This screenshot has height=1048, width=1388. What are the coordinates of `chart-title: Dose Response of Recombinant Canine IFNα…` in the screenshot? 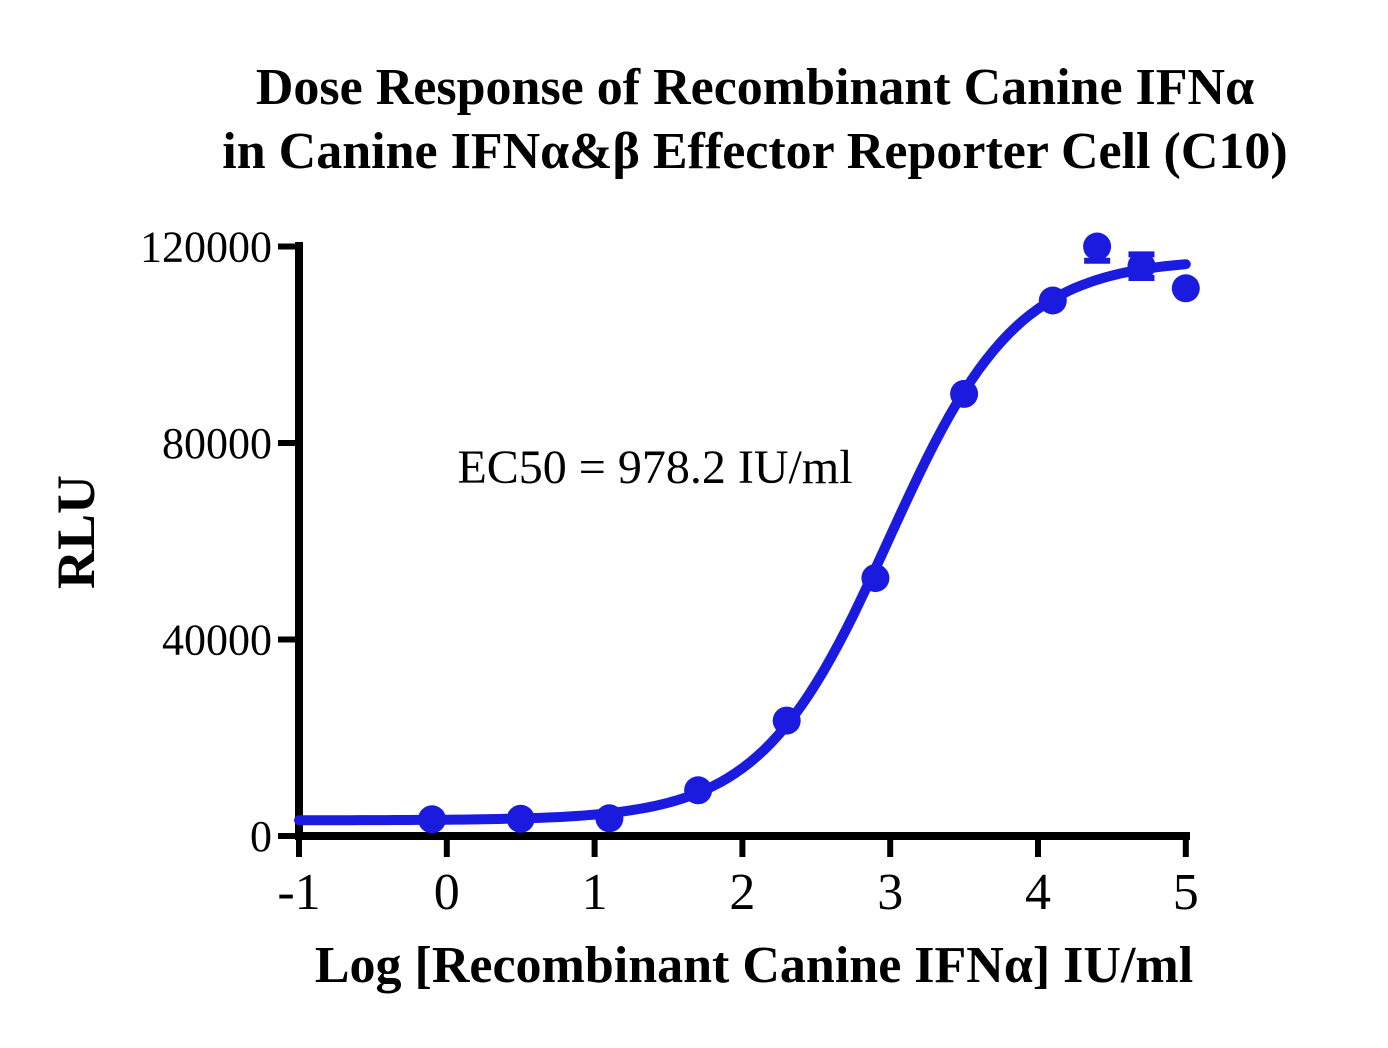 It's located at (755, 120).